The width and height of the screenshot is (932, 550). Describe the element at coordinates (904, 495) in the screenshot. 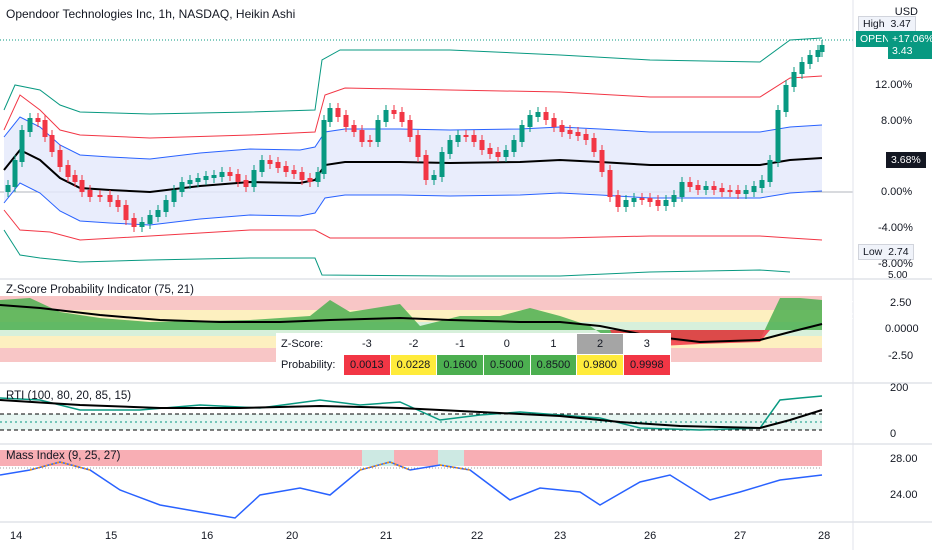

I see `mass-axis-tick: 24.00` at that location.